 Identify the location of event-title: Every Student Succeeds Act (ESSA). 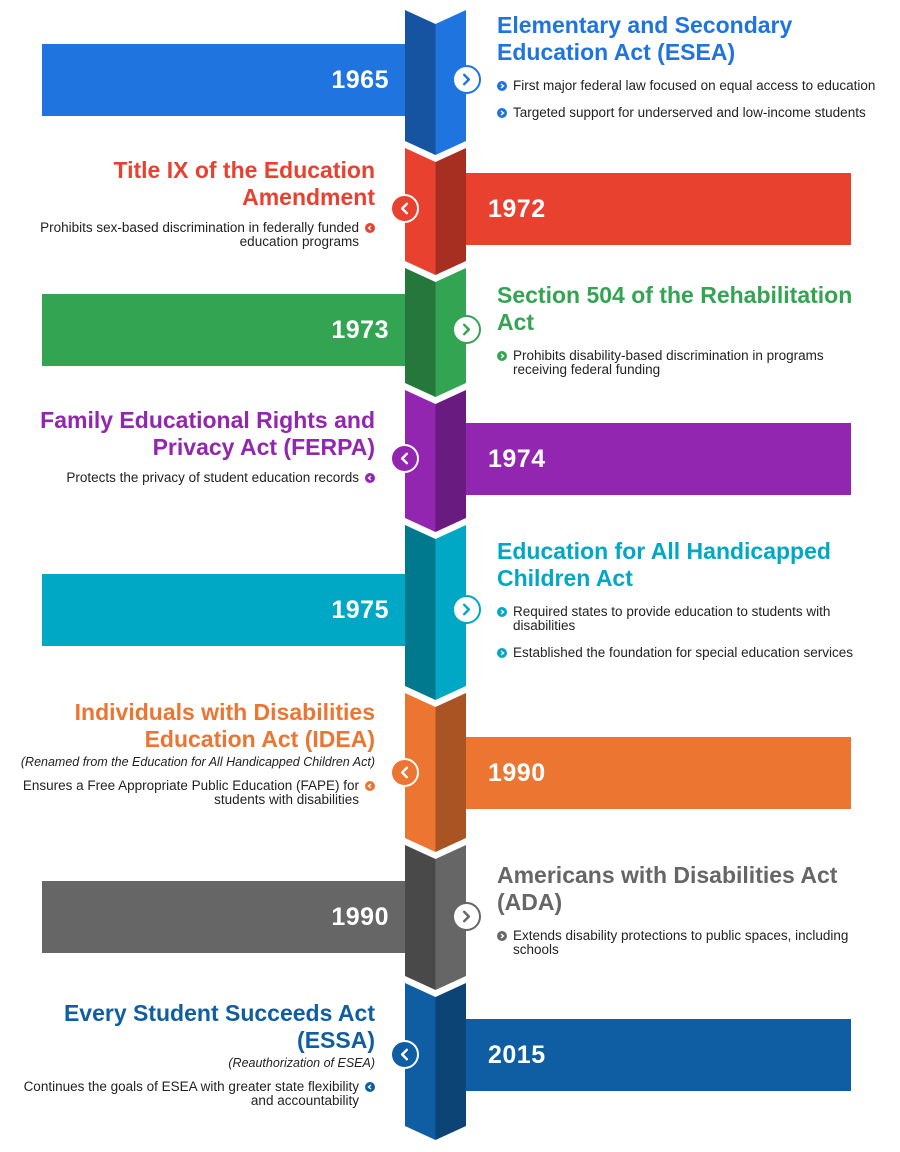
(219, 1026).